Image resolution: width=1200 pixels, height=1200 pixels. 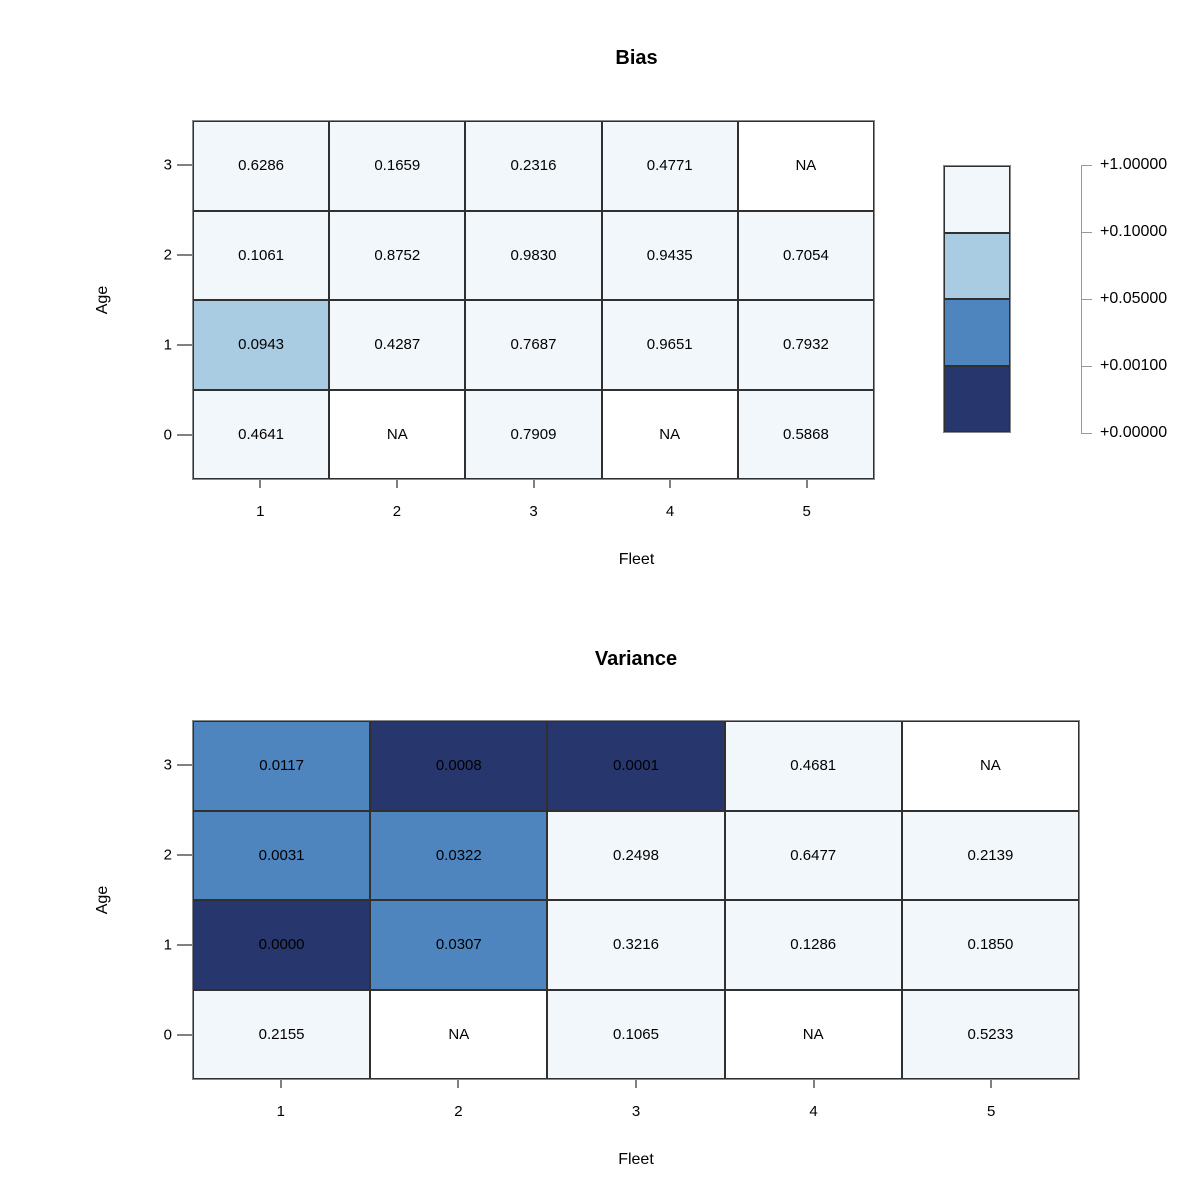 What do you see at coordinates (669, 255) in the screenshot?
I see `heatmap-cell: 0.9435` at bounding box center [669, 255].